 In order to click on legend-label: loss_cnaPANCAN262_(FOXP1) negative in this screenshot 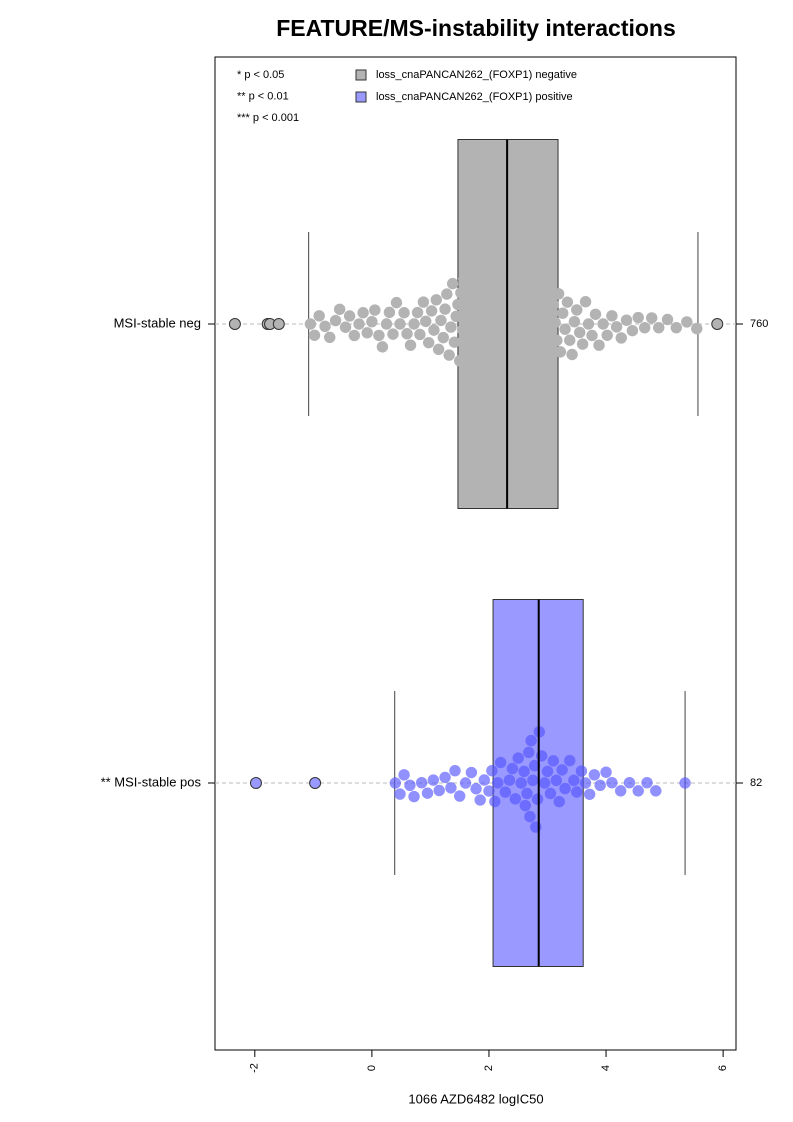, I will do `click(476, 75)`.